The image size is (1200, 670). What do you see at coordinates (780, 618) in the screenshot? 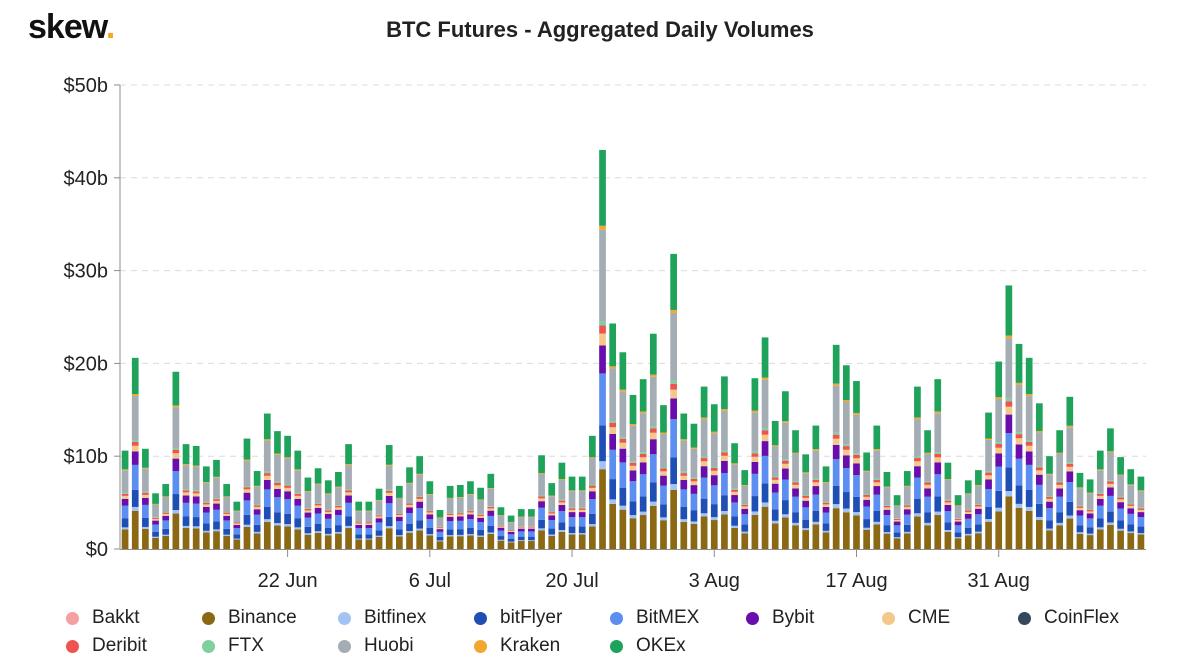
I see `legend-item-bybit: Bybit` at bounding box center [780, 618].